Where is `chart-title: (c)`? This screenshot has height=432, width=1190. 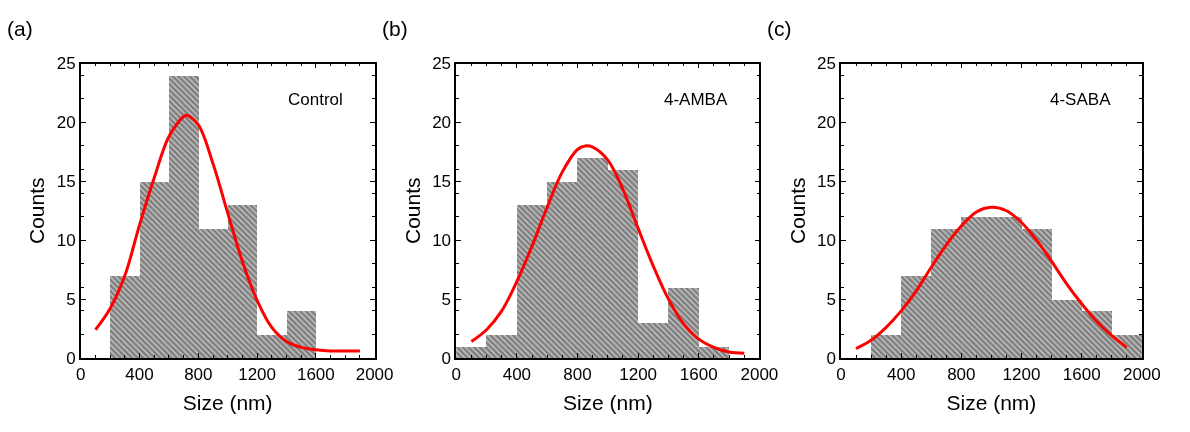 chart-title: (c) is located at coordinates (779, 28).